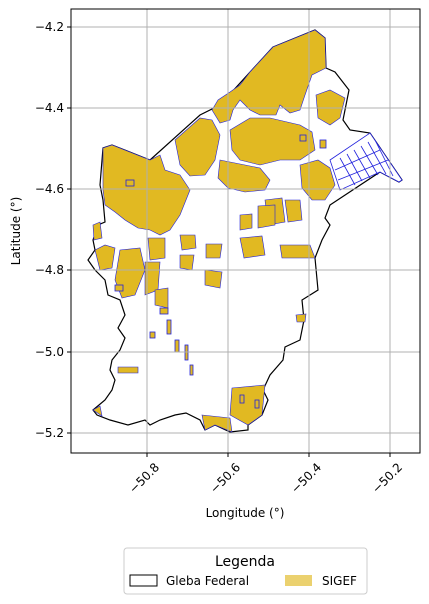 This screenshot has height=604, width=429. What do you see at coordinates (245, 562) in the screenshot?
I see `legend-title: Legenda` at bounding box center [245, 562].